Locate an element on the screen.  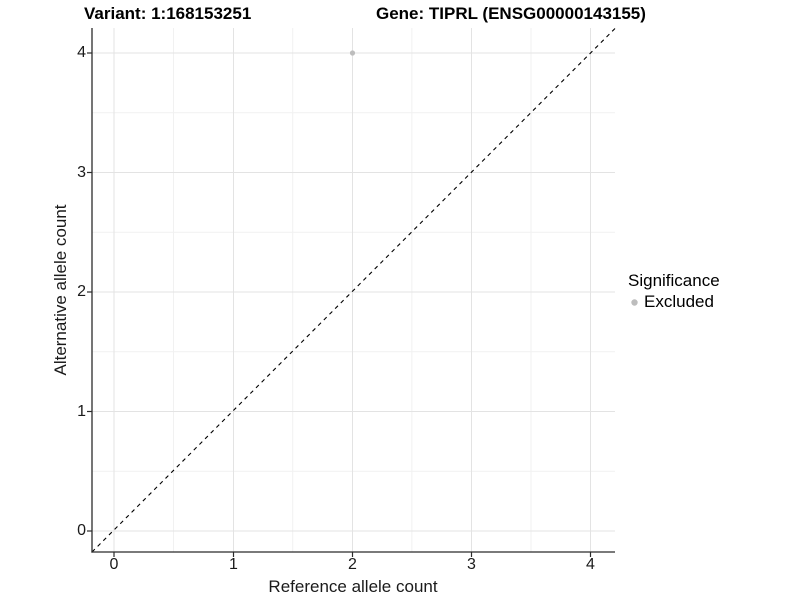
y-tick-label-2: 2 is located at coordinates (81, 291).